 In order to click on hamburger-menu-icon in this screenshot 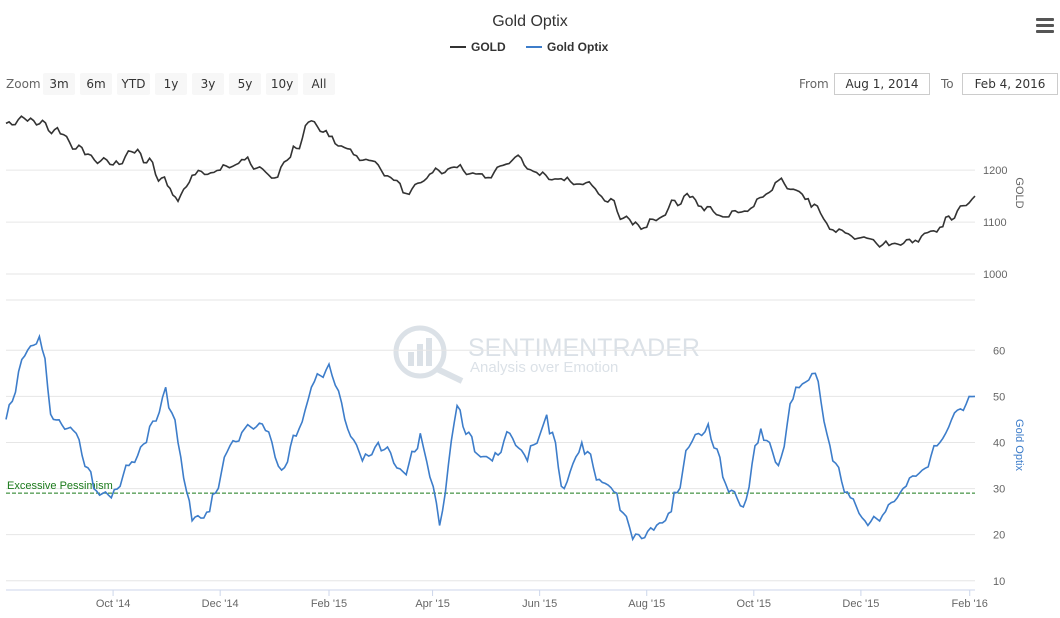, I will do `click(1045, 26)`.